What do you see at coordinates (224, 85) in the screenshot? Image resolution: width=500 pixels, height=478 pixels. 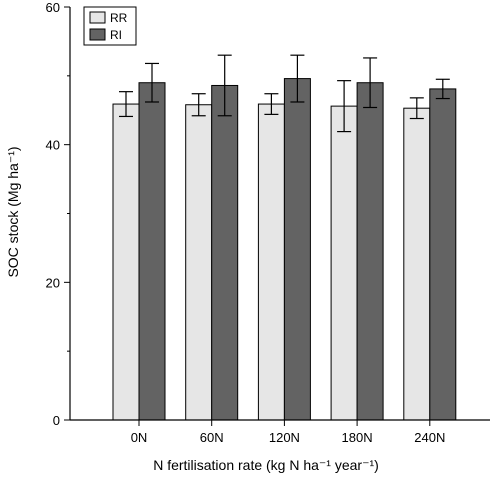 I see `error-bar-ri-60n` at bounding box center [224, 85].